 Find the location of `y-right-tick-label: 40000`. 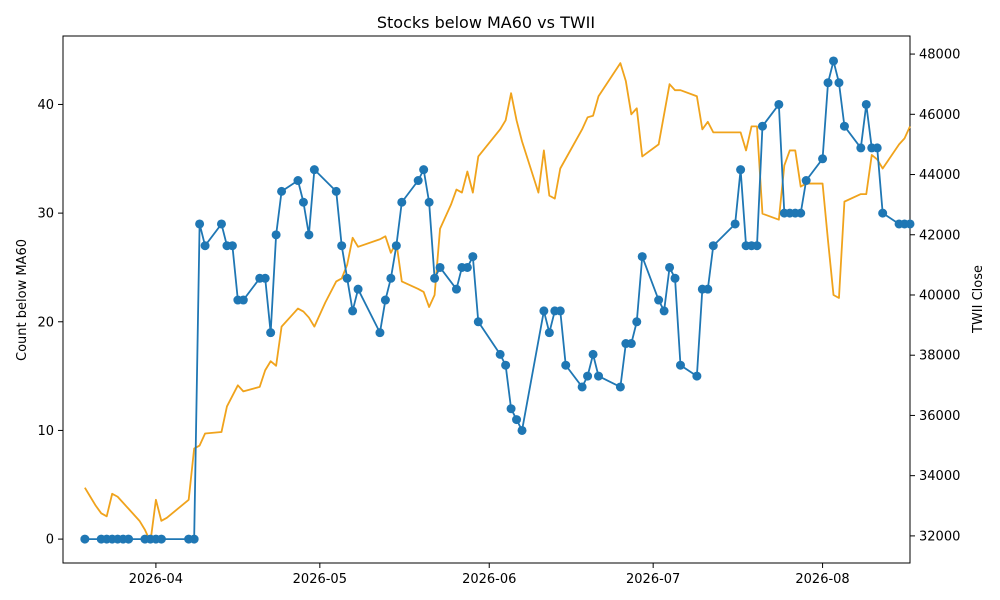

y-right-tick-label: 40000 is located at coordinates (939, 295).